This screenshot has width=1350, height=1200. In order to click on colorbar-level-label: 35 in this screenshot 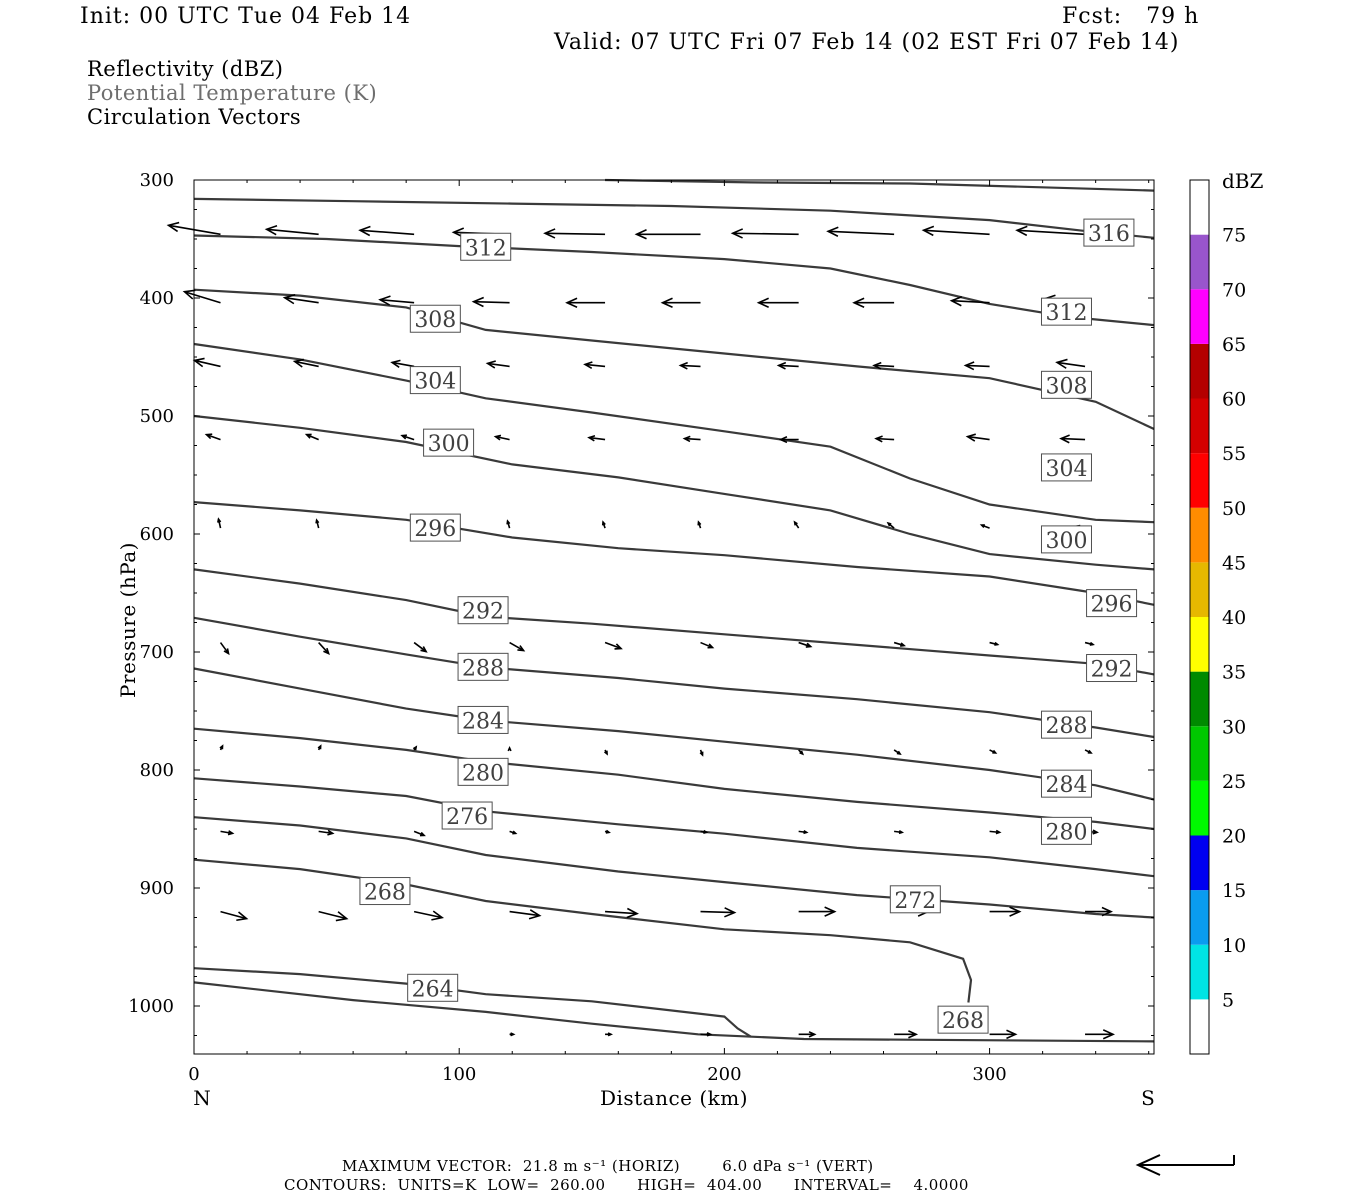, I will do `click(1234, 673)`.